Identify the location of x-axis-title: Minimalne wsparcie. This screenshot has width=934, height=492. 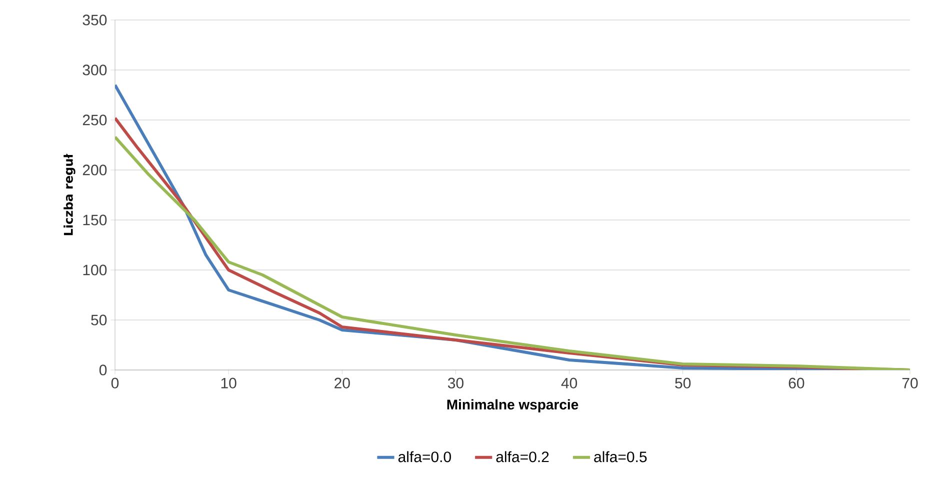
(512, 405).